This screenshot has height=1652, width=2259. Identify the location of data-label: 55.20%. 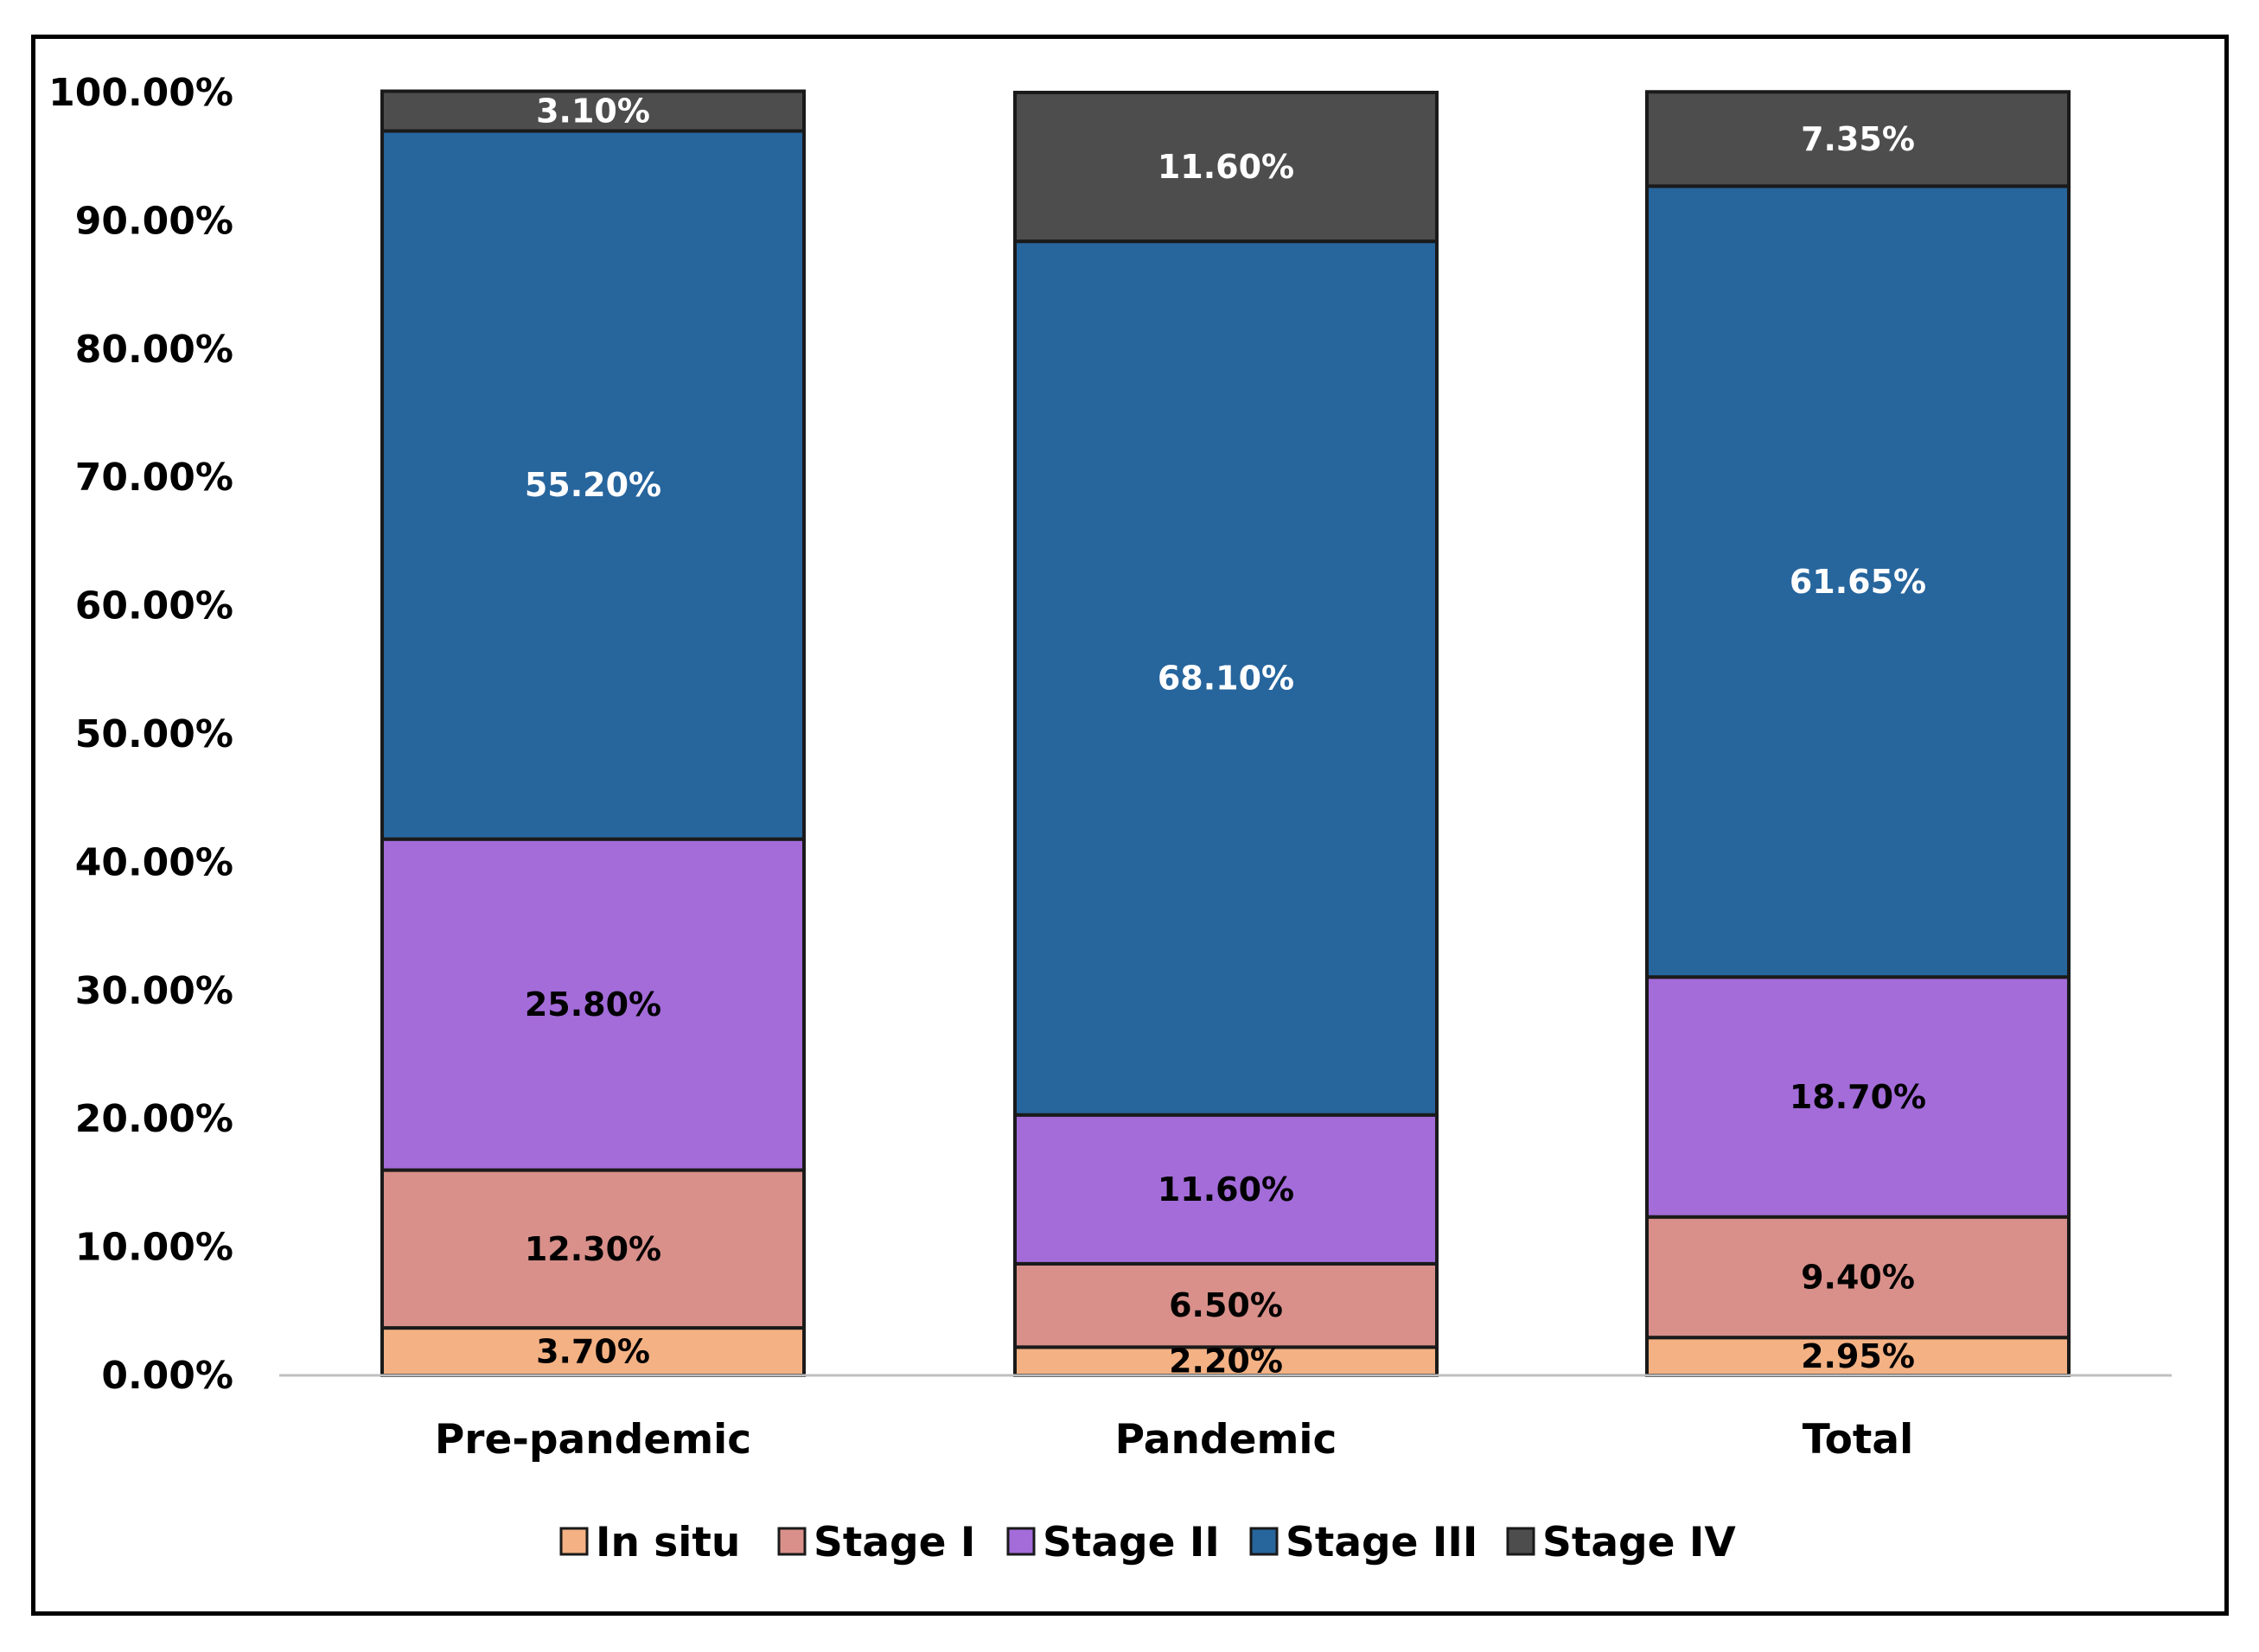
(593, 485).